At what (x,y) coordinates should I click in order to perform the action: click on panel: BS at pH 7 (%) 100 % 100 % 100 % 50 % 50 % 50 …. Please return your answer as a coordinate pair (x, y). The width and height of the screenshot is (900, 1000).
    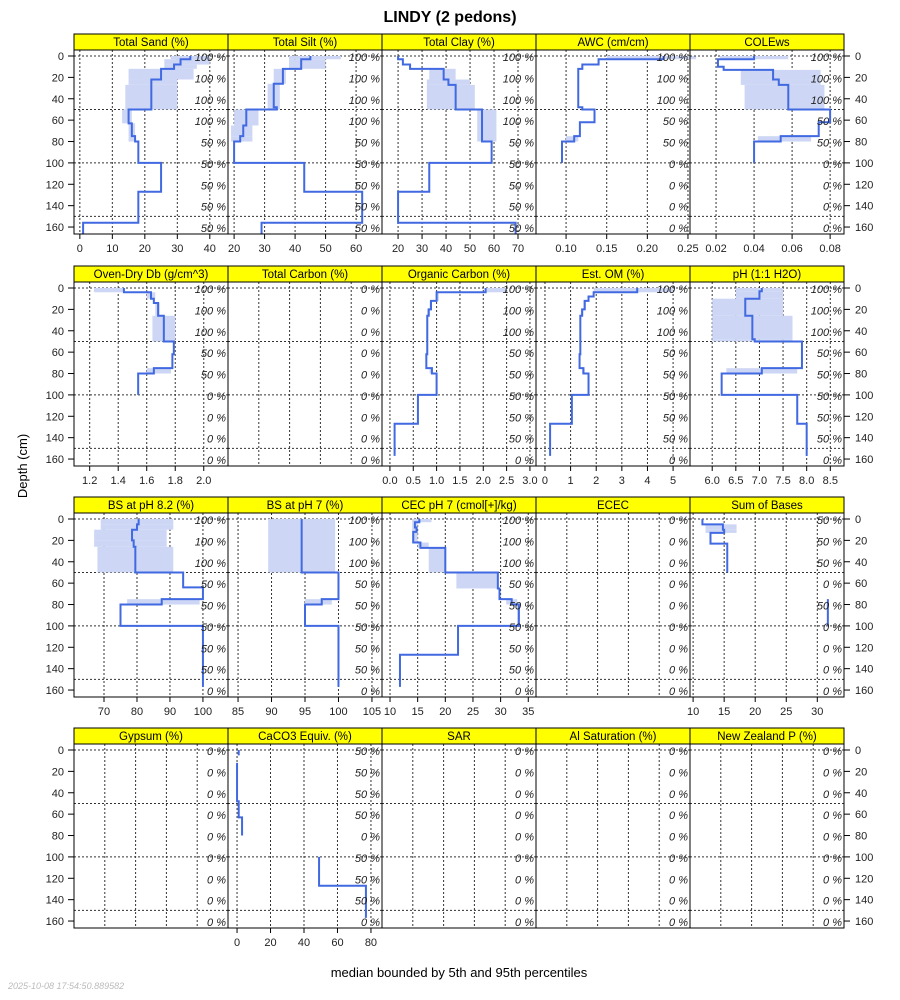
    Looking at the image, I should click on (305, 607).